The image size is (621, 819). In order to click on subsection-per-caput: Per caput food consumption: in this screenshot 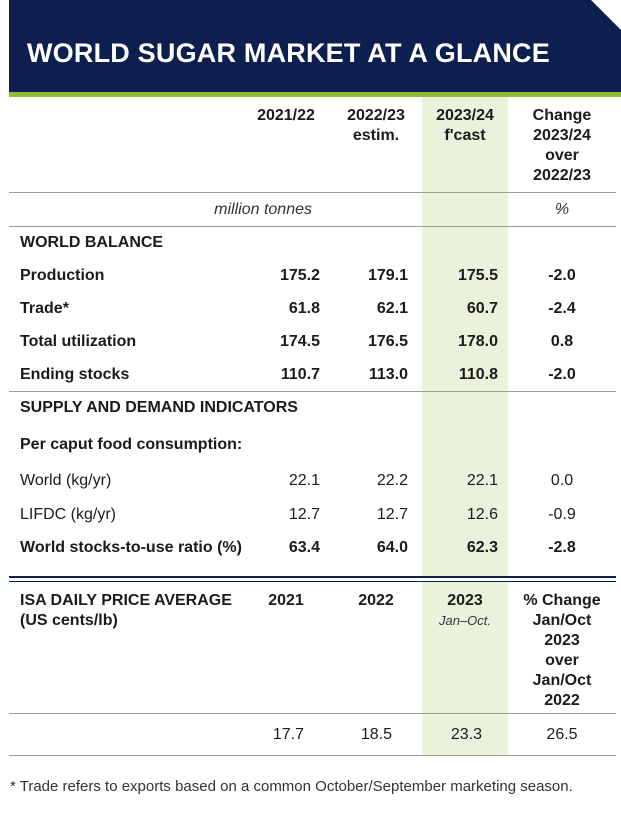, I will do `click(131, 444)`.